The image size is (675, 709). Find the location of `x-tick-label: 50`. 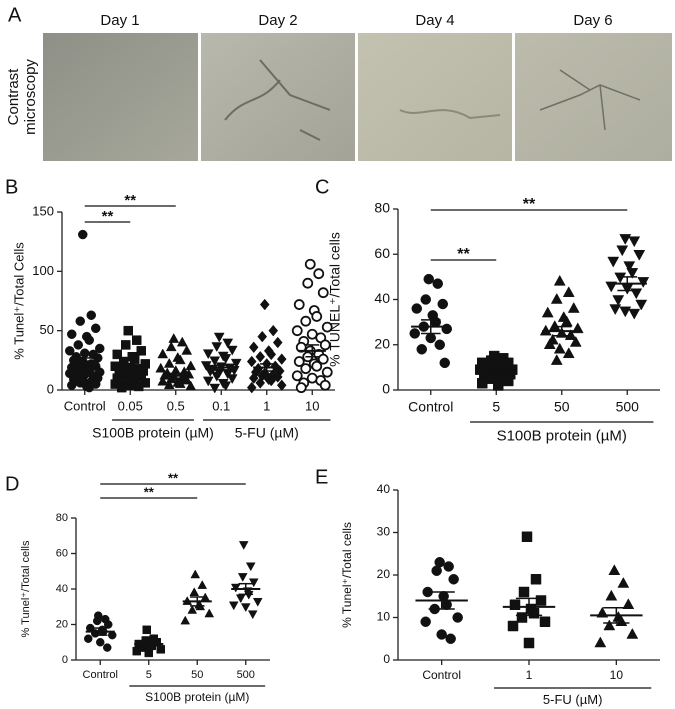

x-tick-label: 50 is located at coordinates (562, 407).